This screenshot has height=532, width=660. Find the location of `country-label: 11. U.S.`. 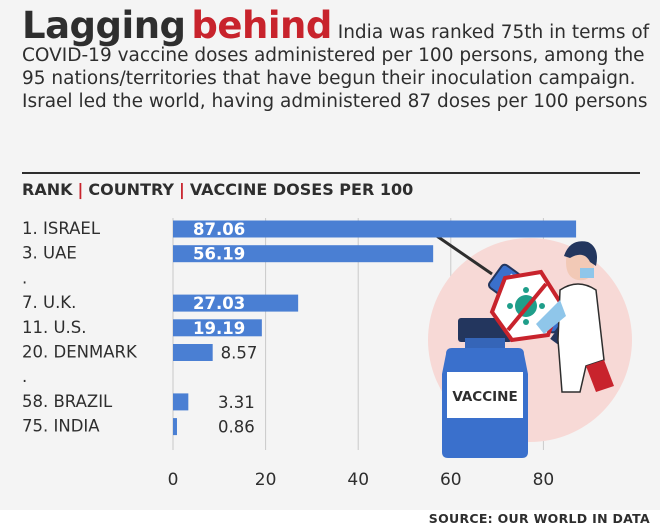

country-label: 11. U.S. is located at coordinates (54, 327).